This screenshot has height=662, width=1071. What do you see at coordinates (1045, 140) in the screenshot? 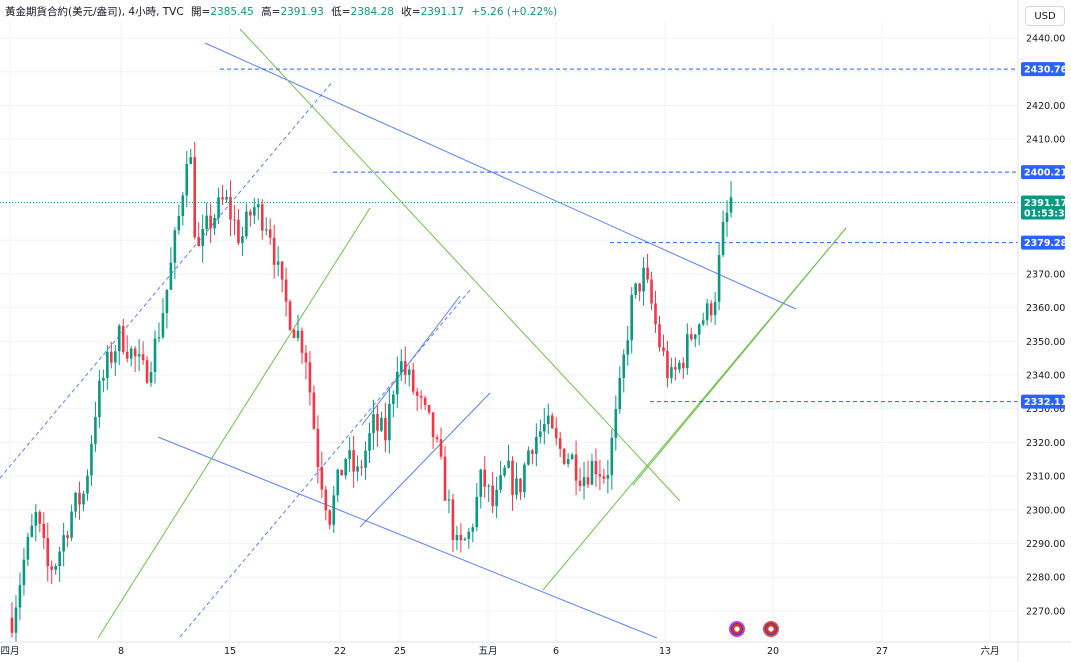
I see `price-tick-label: 2410.00` at bounding box center [1045, 140].